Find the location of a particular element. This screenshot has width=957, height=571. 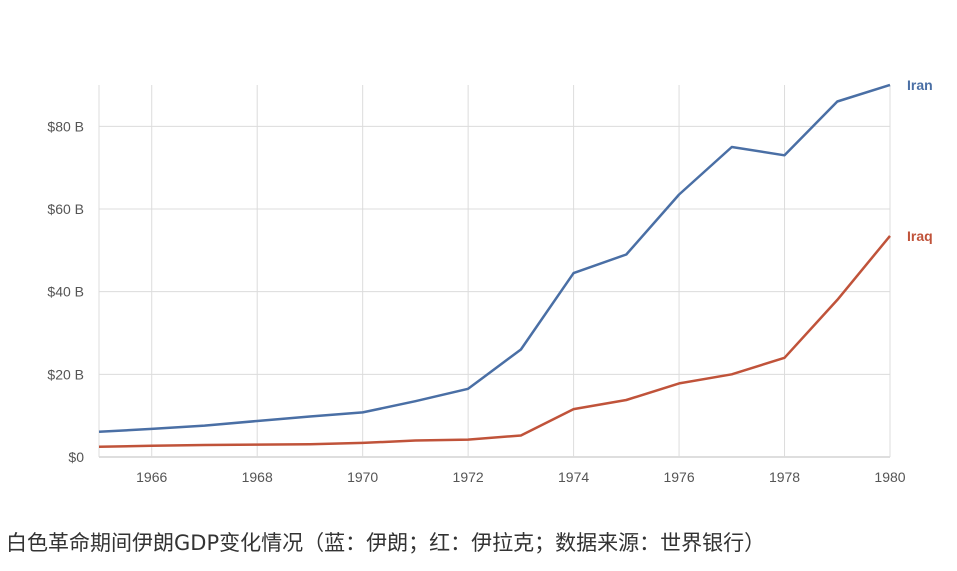

x-tick-label: 1976 is located at coordinates (678, 477).